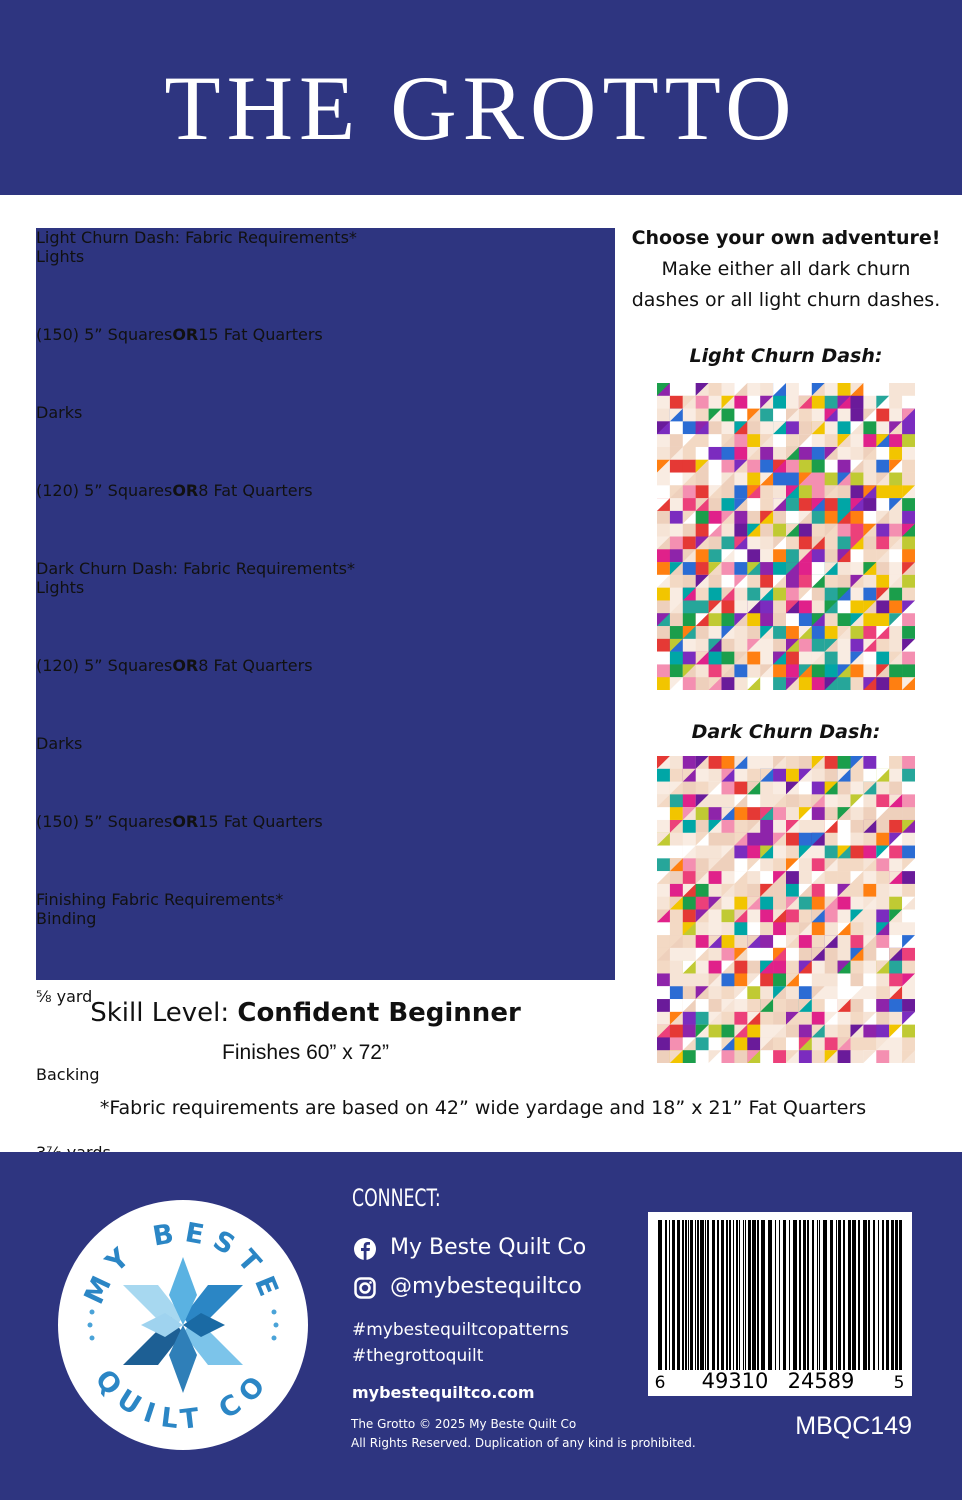  I want to click on website: mybestequiltco.com, so click(443, 1392).